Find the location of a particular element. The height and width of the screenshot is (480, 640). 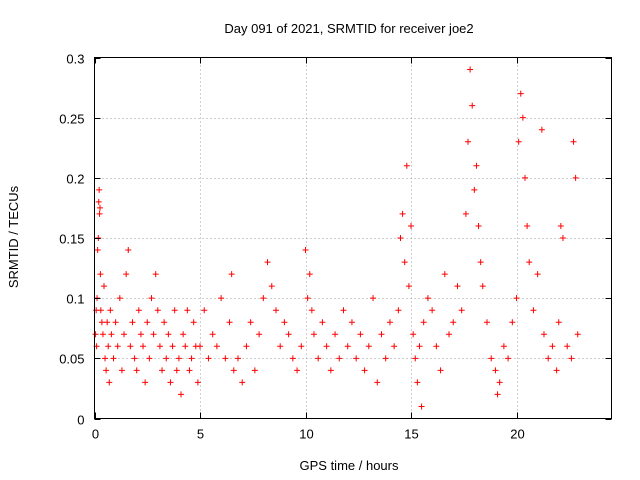

y-tick-label: 0.2 is located at coordinates (75, 179).